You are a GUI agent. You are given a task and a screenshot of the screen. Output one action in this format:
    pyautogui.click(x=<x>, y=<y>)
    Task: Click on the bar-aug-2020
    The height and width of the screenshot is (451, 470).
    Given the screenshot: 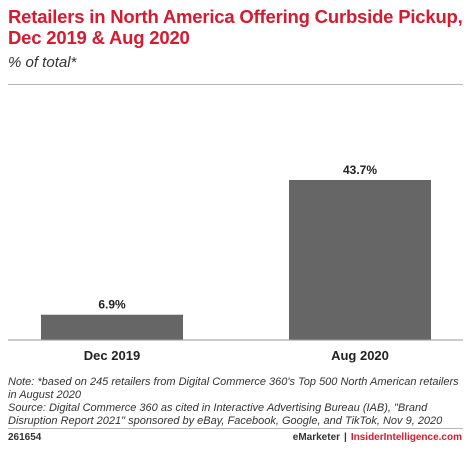 What is the action you would take?
    pyautogui.click(x=360, y=260)
    